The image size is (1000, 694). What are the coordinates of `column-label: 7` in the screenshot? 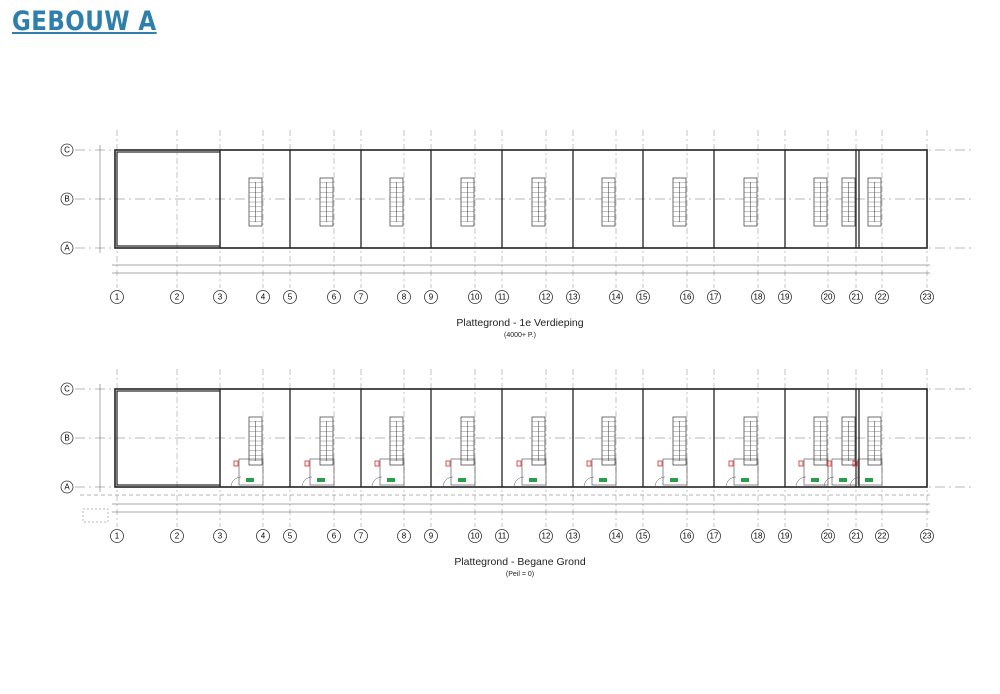 It's located at (361, 297).